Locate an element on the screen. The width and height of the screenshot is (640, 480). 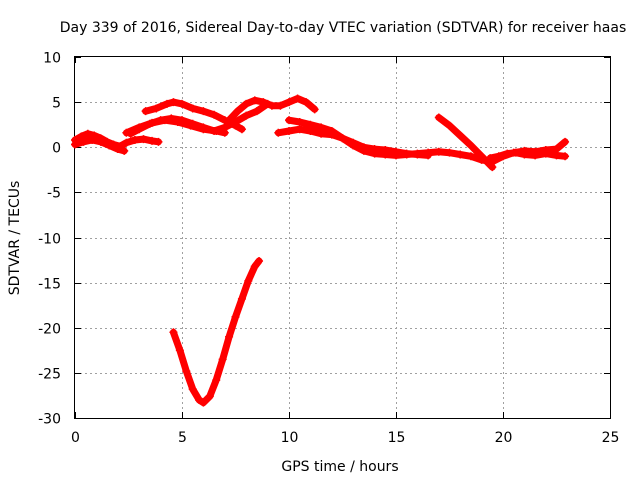
y-tick-label: -20 is located at coordinates (49, 330).